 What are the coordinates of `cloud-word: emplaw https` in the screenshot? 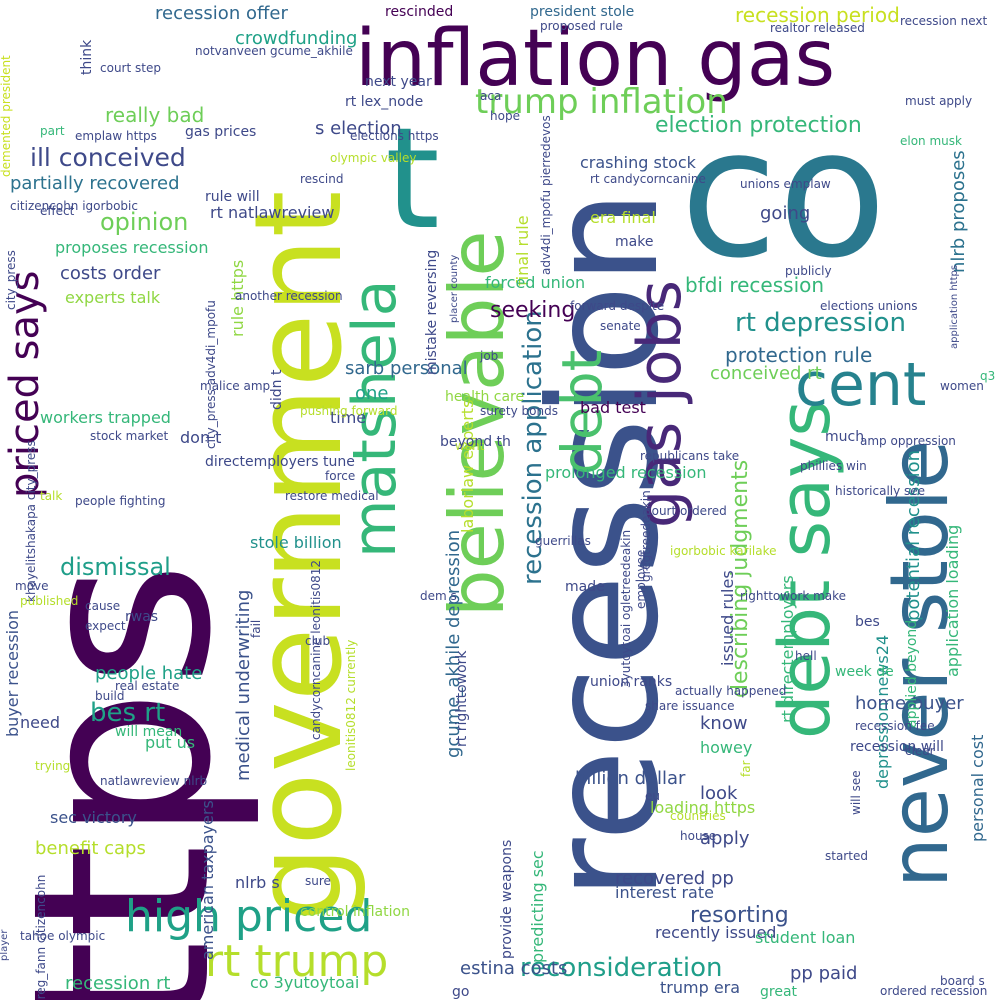 It's located at (116, 136).